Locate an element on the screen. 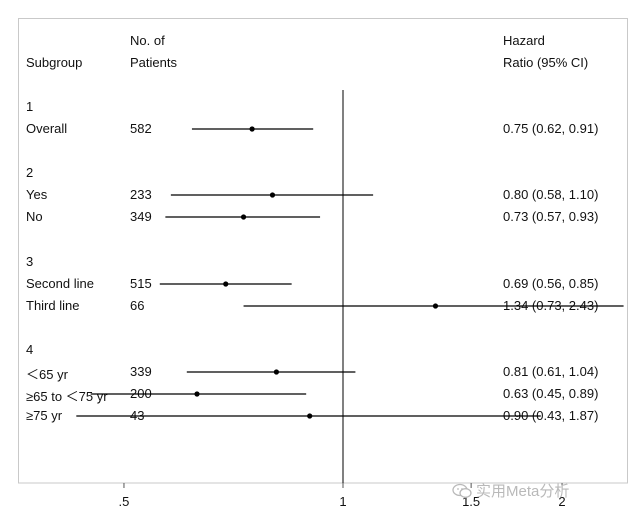  group-label: 4 is located at coordinates (30, 349).